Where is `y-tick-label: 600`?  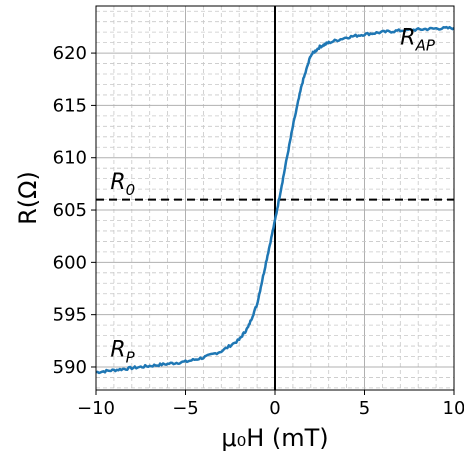
y-tick-label: 600 is located at coordinates (70, 262).